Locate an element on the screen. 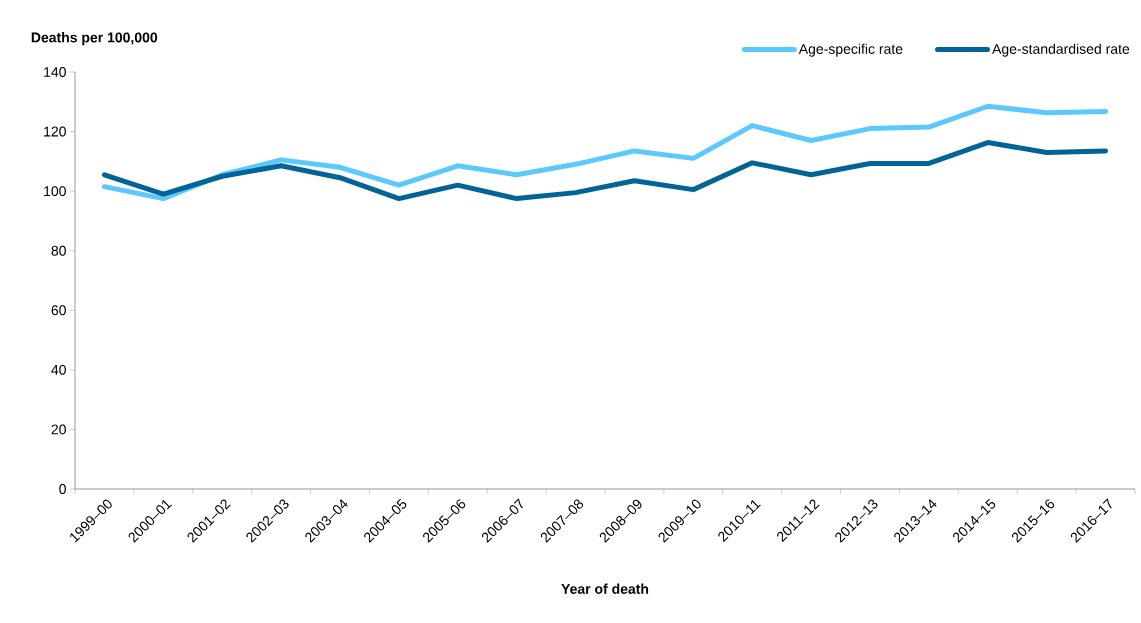 Image resolution: width=1141 pixels, height=623 pixels. y-tick-label: 120 is located at coordinates (55, 131).